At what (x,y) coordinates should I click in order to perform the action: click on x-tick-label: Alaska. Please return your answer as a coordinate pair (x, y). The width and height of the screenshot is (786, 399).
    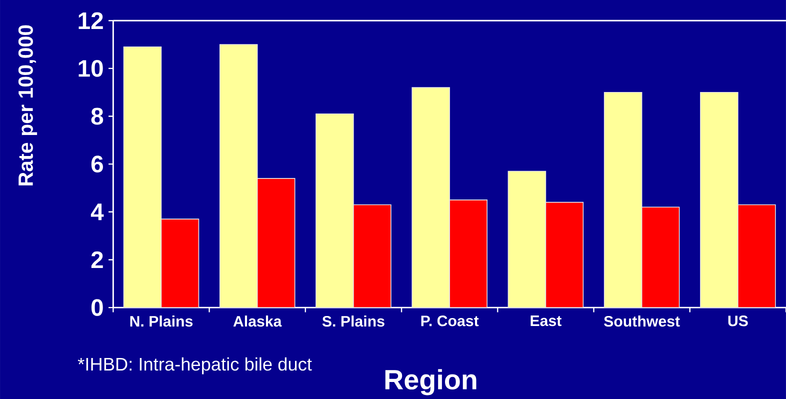
    Looking at the image, I should click on (257, 321).